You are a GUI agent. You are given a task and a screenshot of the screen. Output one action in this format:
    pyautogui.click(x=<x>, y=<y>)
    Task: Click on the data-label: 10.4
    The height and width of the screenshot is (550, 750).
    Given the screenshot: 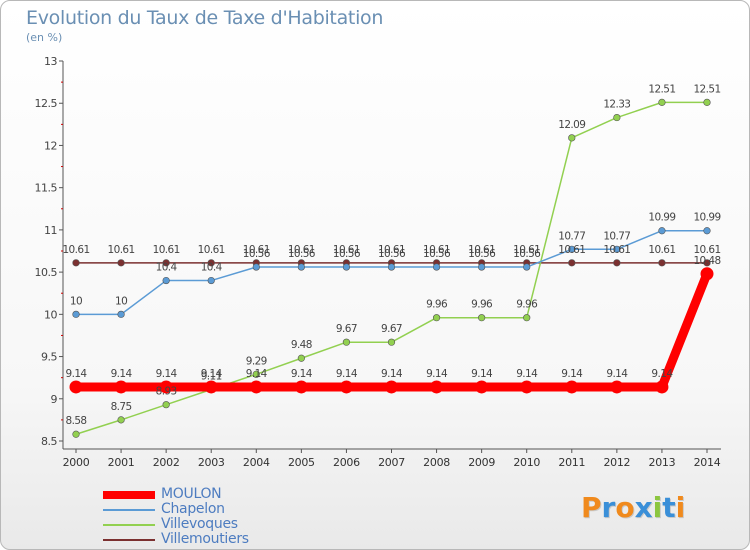 What is the action you would take?
    pyautogui.click(x=212, y=268)
    